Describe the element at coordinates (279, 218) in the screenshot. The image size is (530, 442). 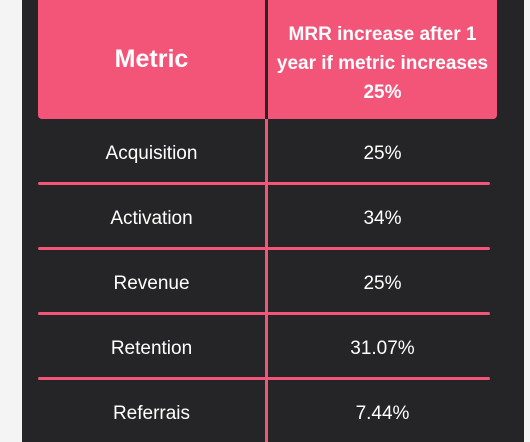
I see `table-row: Activation 34%` at that location.